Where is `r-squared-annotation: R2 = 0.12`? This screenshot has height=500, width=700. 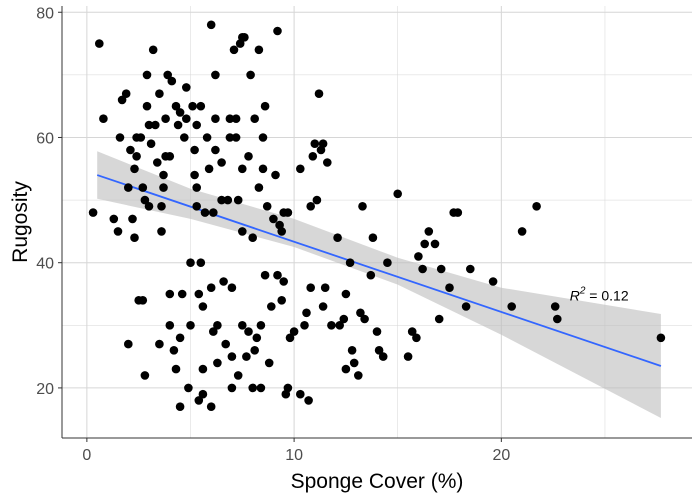 r-squared-annotation: R2 = 0.12 is located at coordinates (599, 294).